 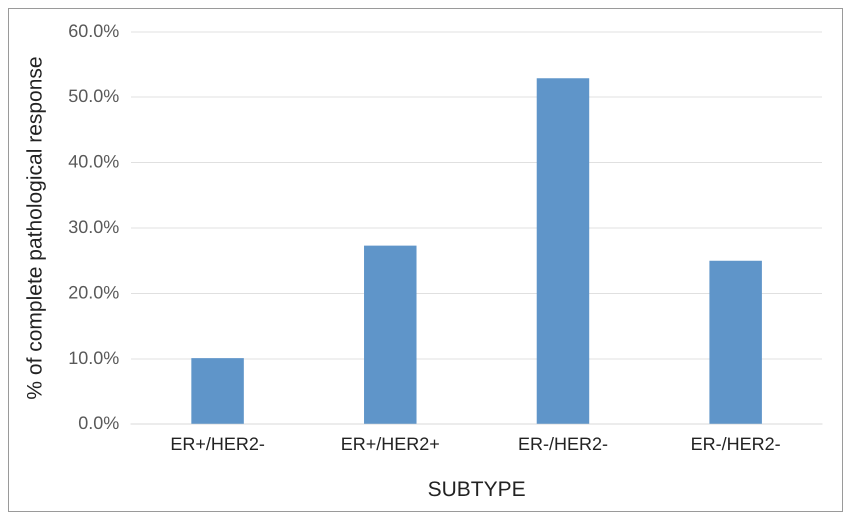 What do you see at coordinates (94, 30) in the screenshot?
I see `y-tick-label: 60.0%` at bounding box center [94, 30].